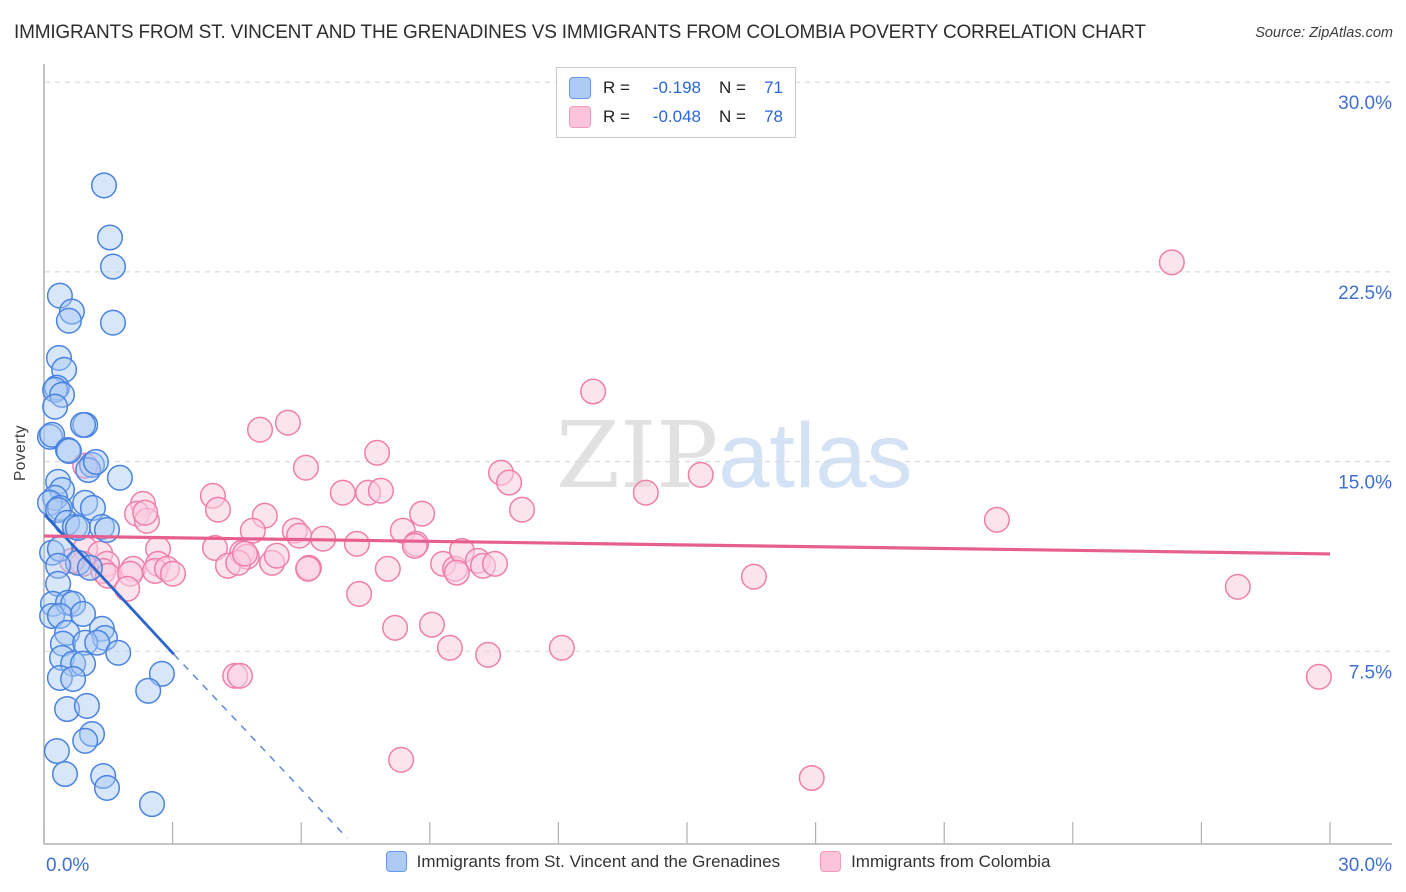 This screenshot has height=892, width=1406. I want to click on y-tick-label-22.5%: 22.5%, so click(1365, 293).